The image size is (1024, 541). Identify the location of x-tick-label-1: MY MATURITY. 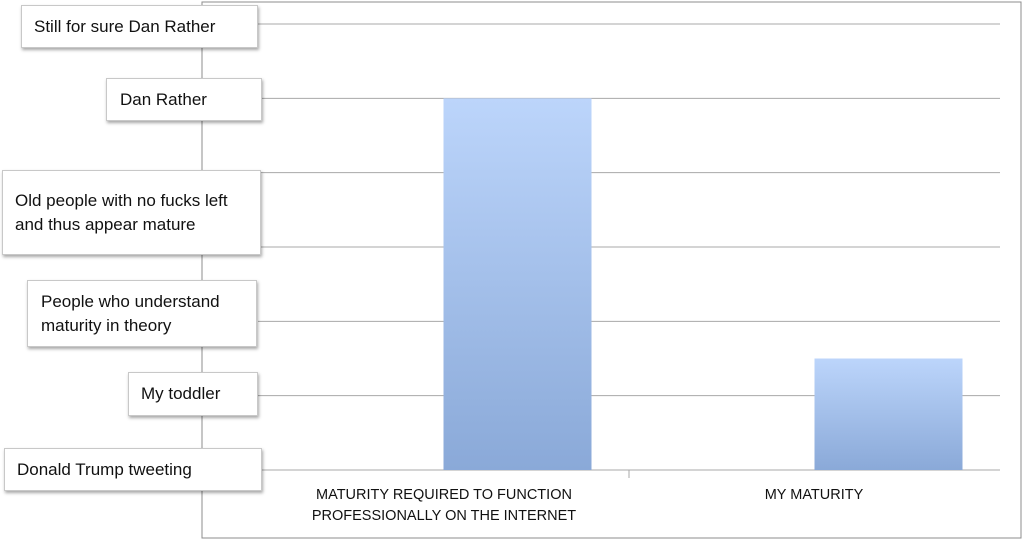
(814, 495).